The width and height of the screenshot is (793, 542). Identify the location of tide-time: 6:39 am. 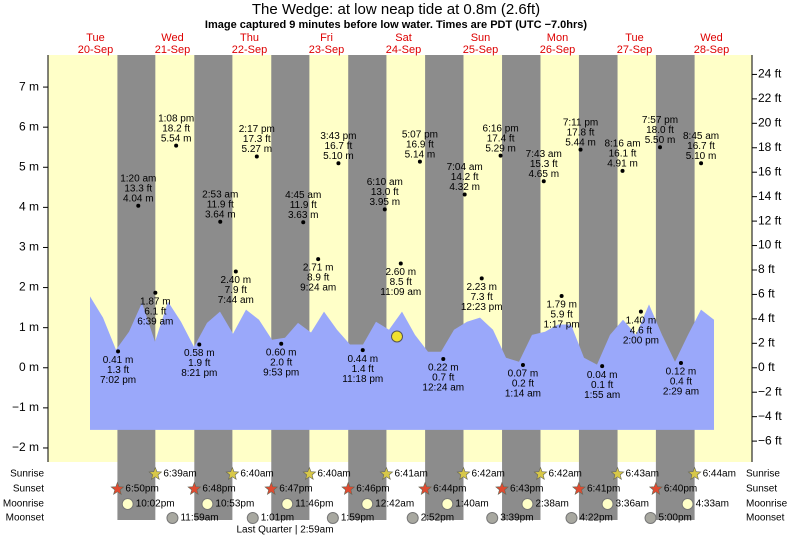
(155, 321).